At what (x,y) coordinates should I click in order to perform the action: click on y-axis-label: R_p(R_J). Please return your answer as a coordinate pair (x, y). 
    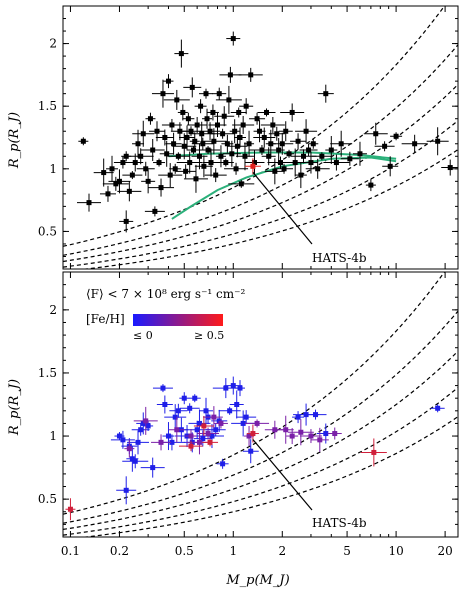
    Looking at the image, I should click on (14, 140).